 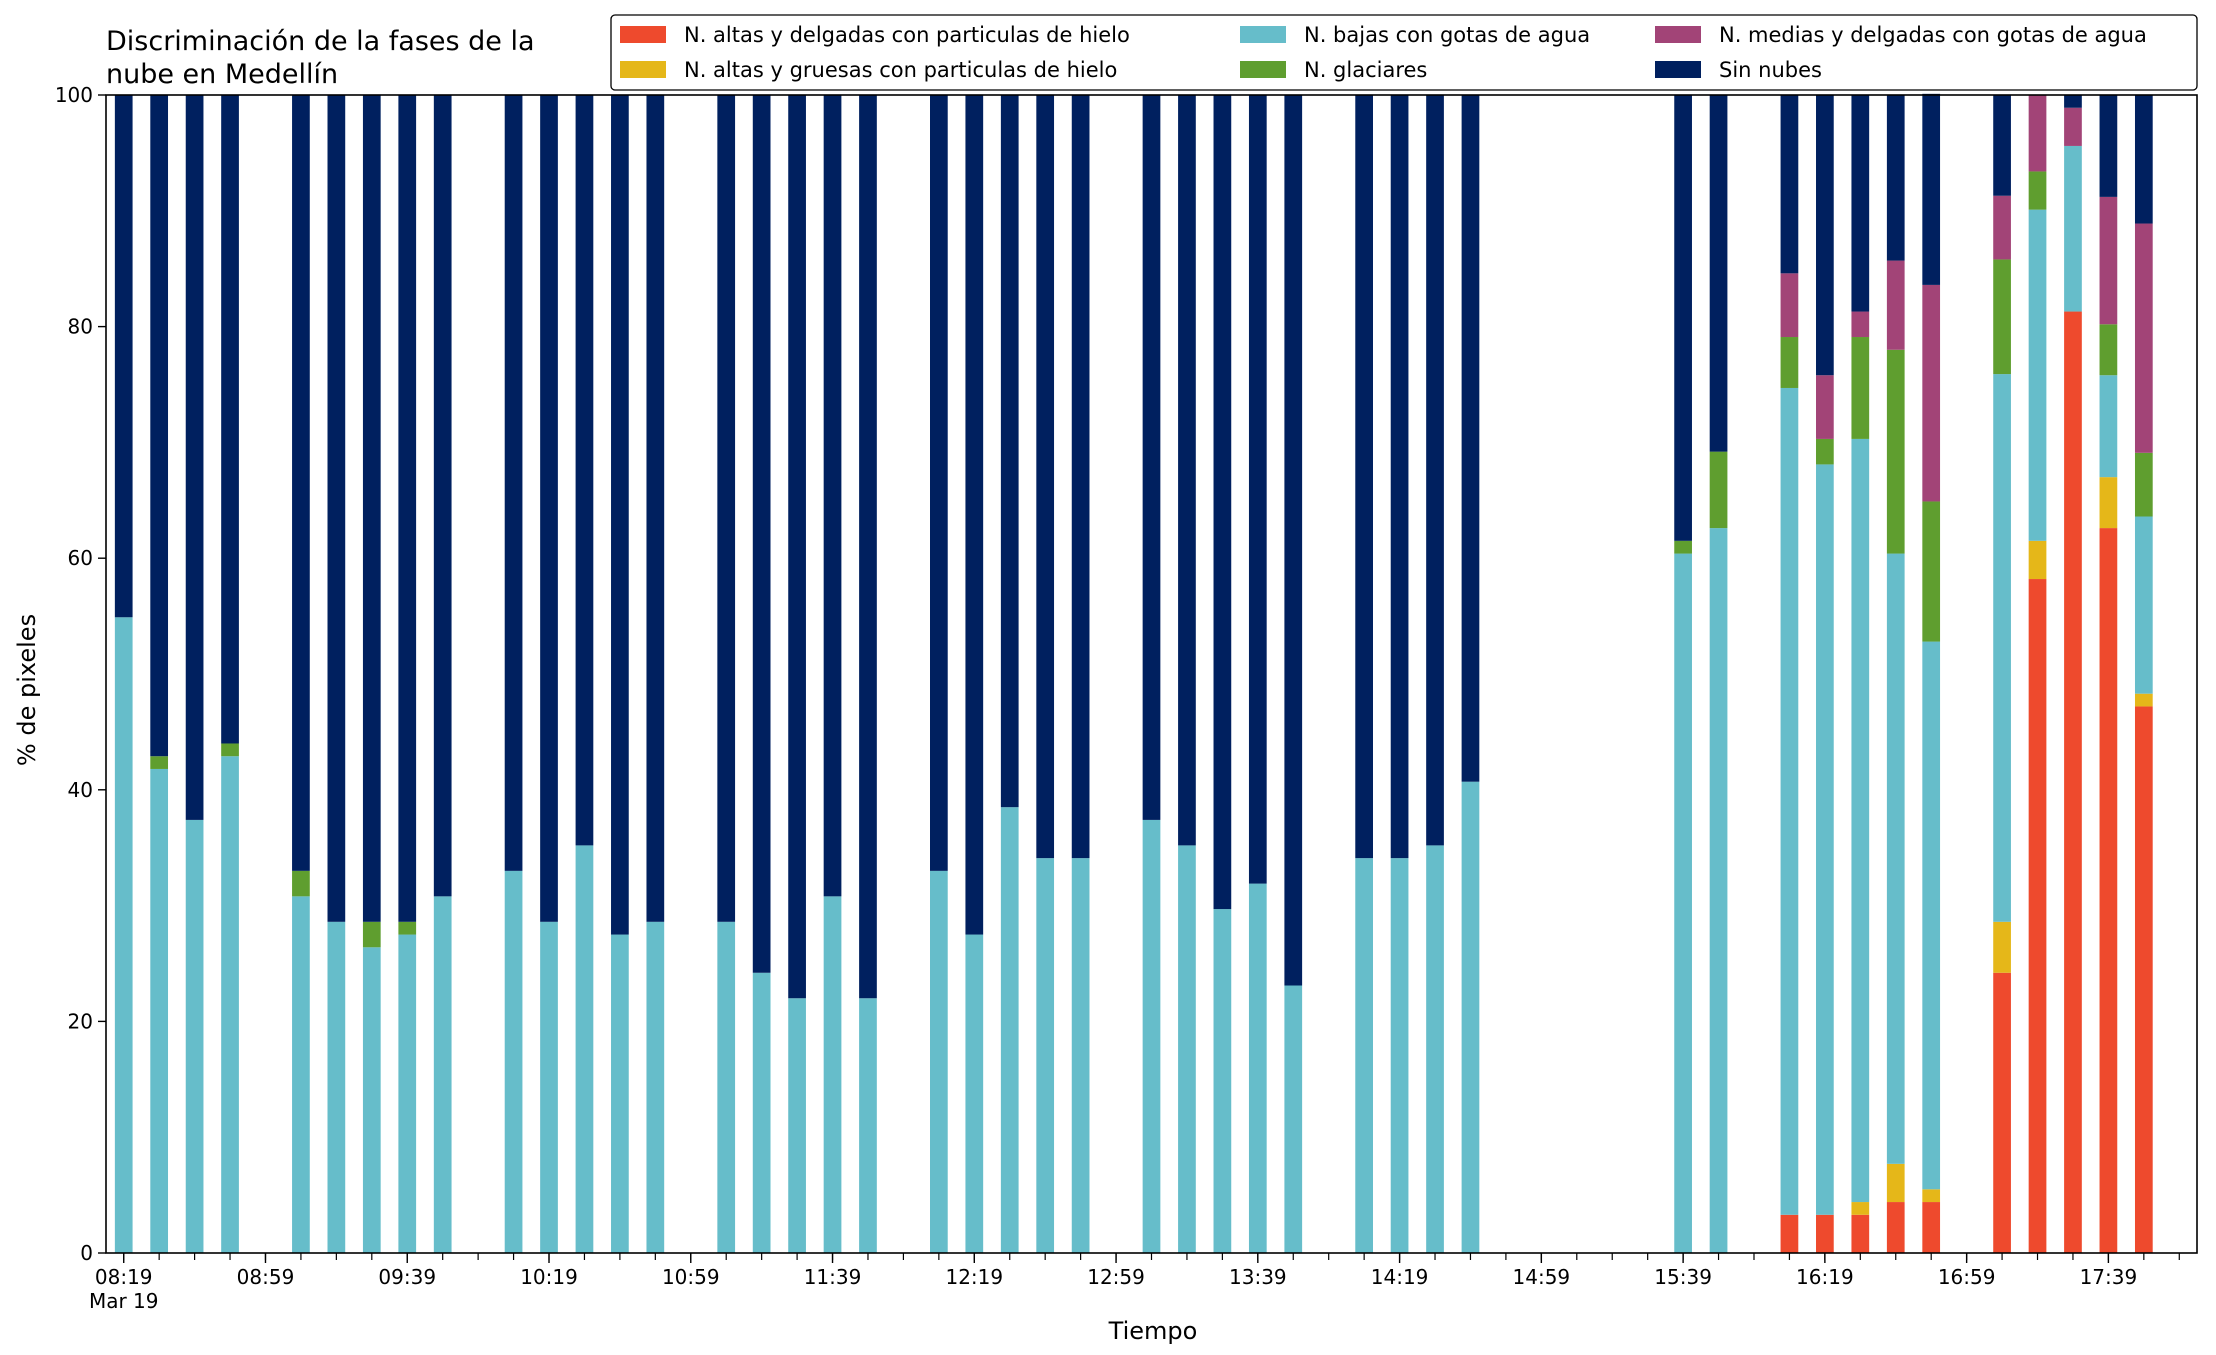 What do you see at coordinates (80, 558) in the screenshot?
I see `y-tick-label-3: 60` at bounding box center [80, 558].